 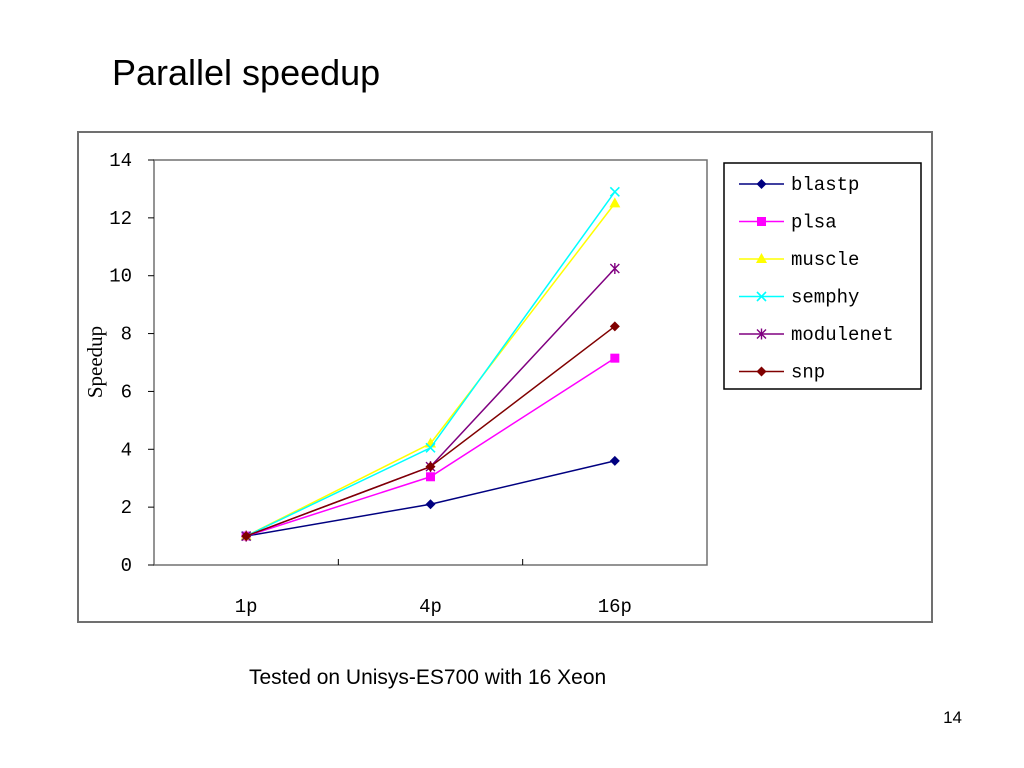 I want to click on legend-item-blastp: blastp, so click(x=799, y=185).